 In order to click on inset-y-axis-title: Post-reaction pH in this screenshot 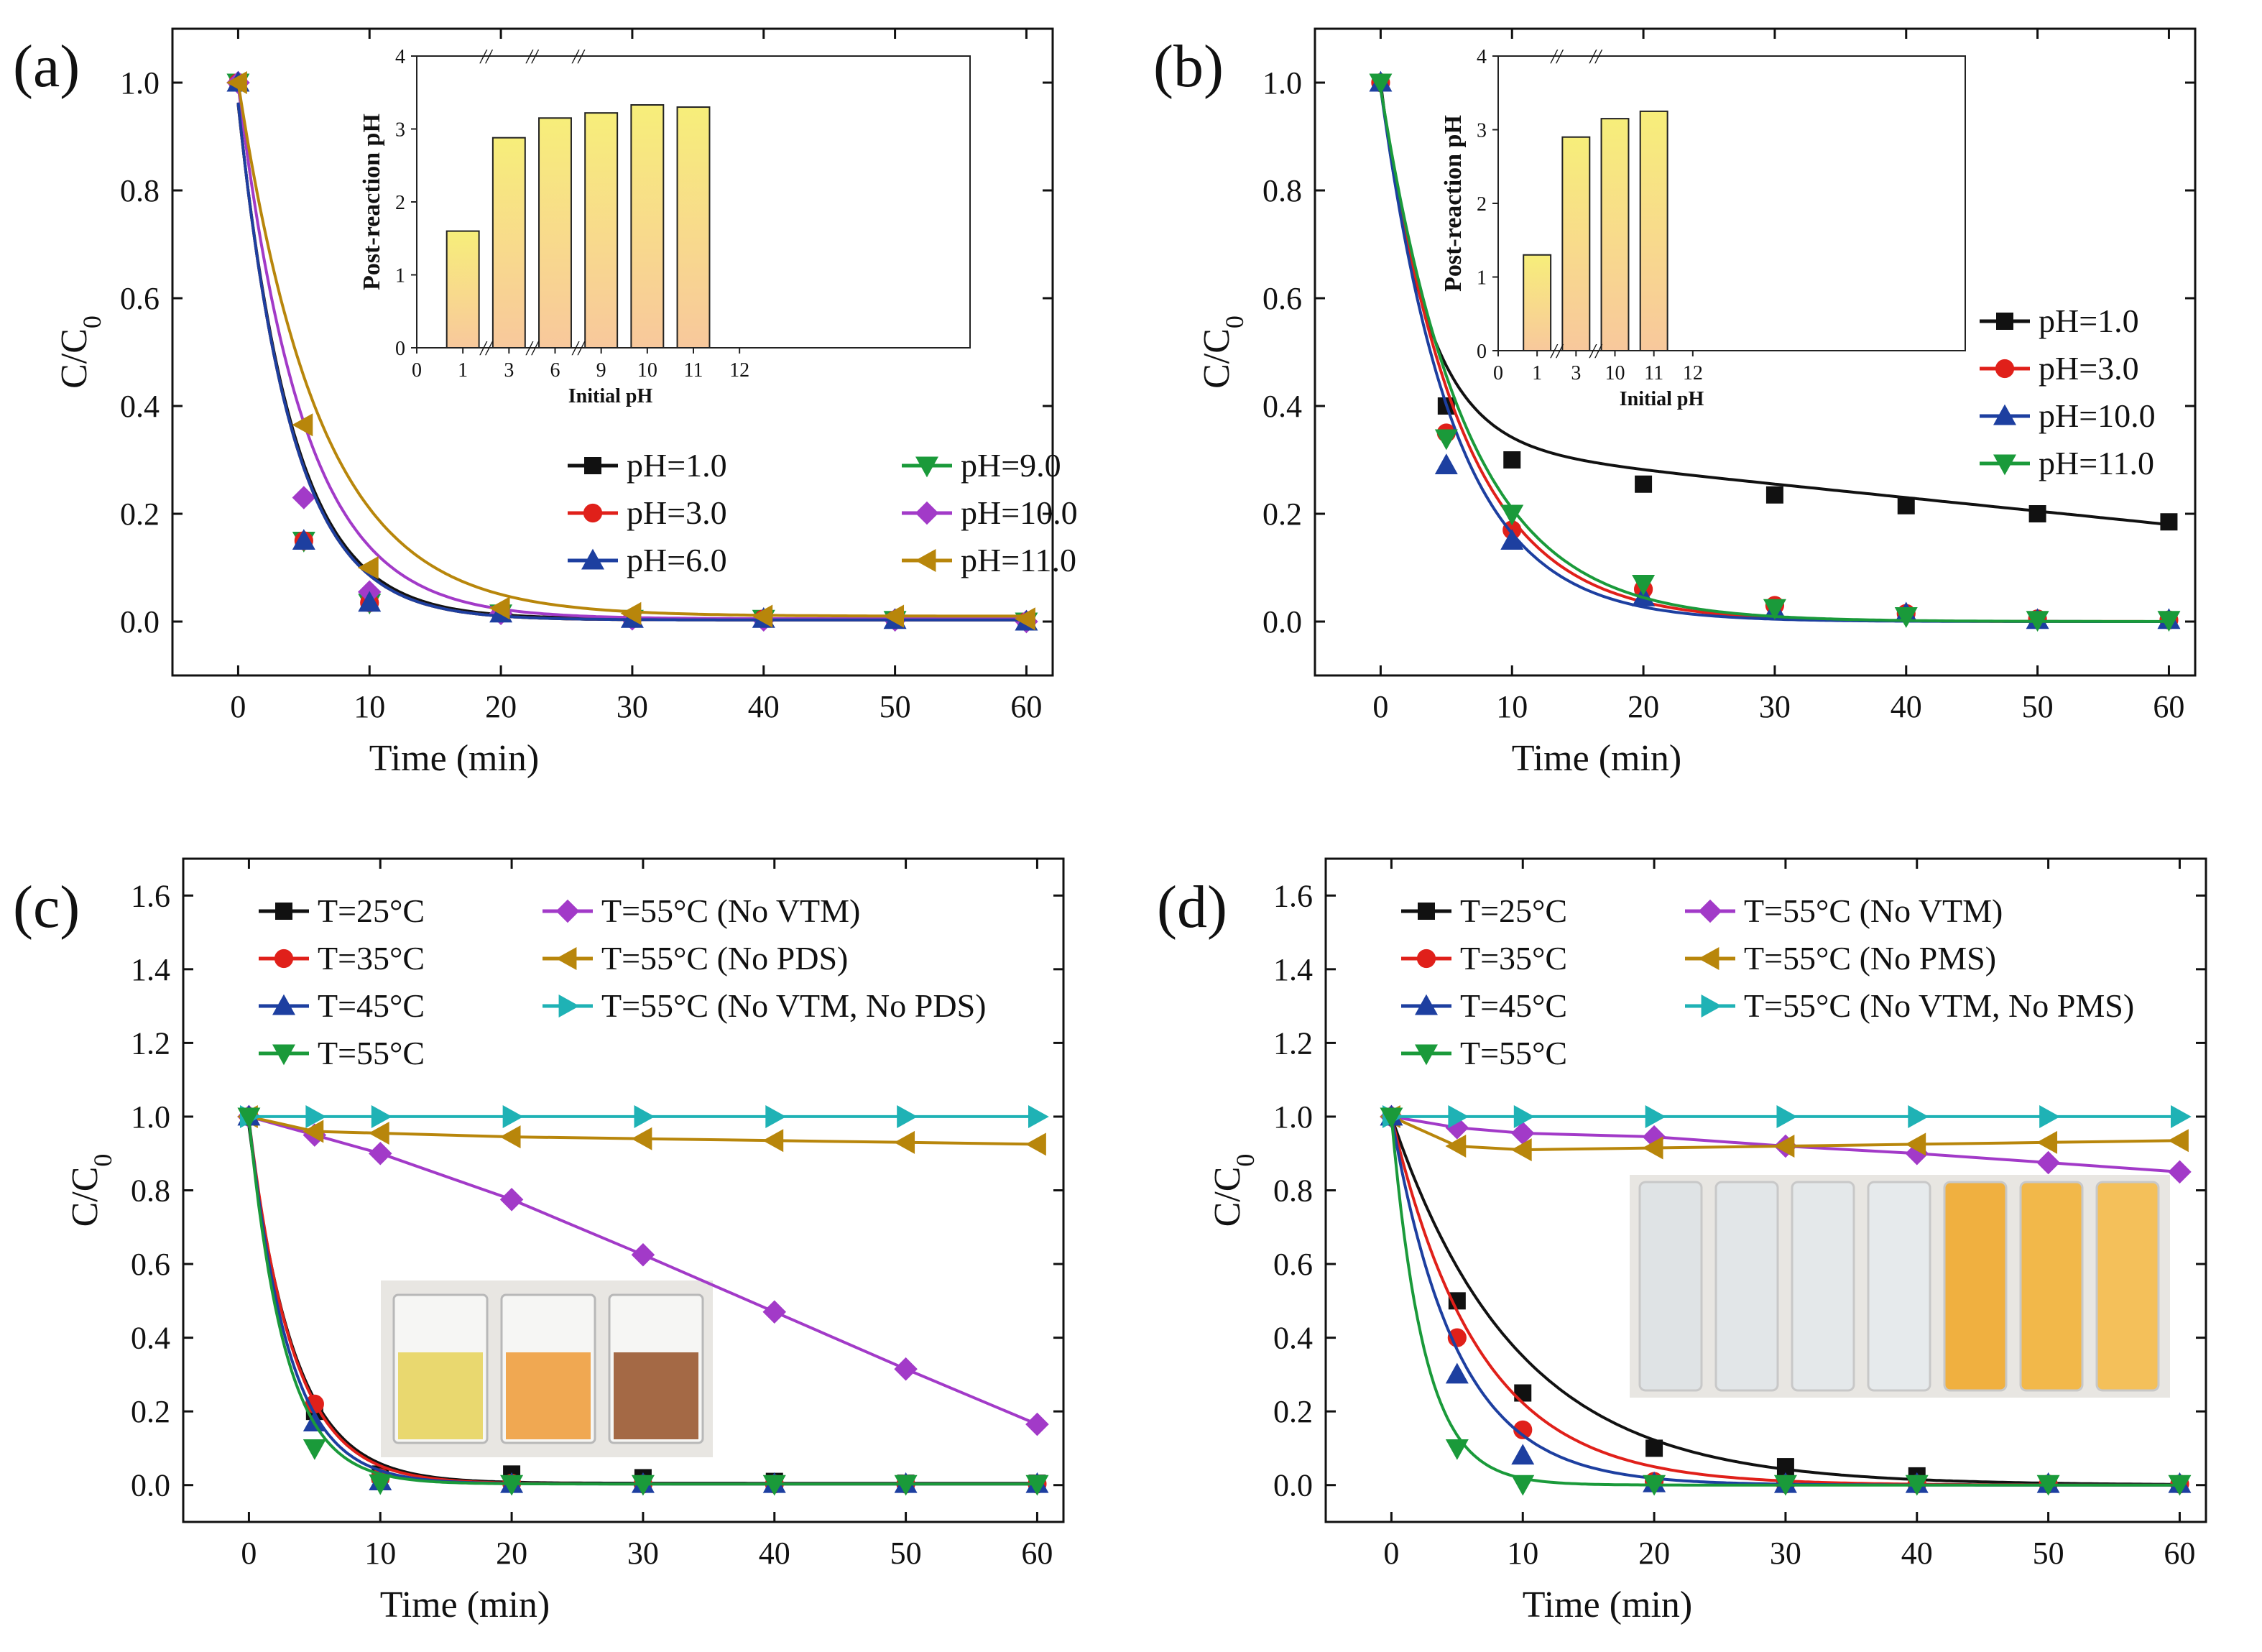, I will do `click(1453, 203)`.